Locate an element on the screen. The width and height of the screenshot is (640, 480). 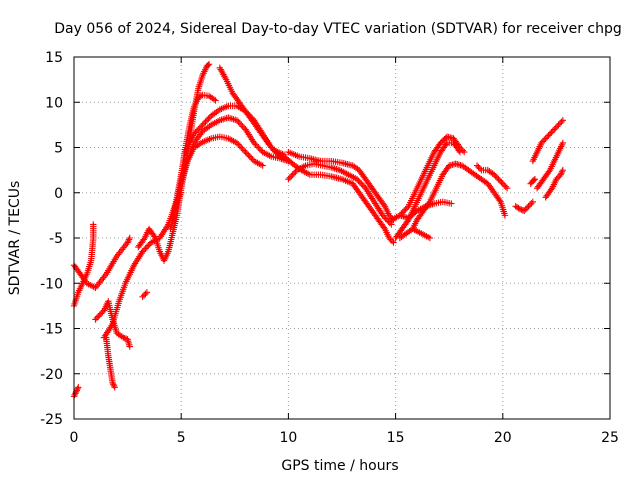
x-tick-label: 5 is located at coordinates (181, 438).